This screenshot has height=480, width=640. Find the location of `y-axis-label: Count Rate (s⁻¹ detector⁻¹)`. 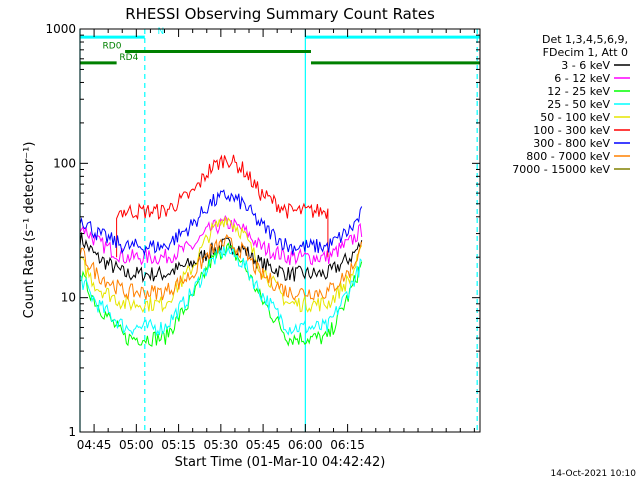

y-axis-label: Count Rate (s⁻¹ detector⁻¹) is located at coordinates (29, 230).